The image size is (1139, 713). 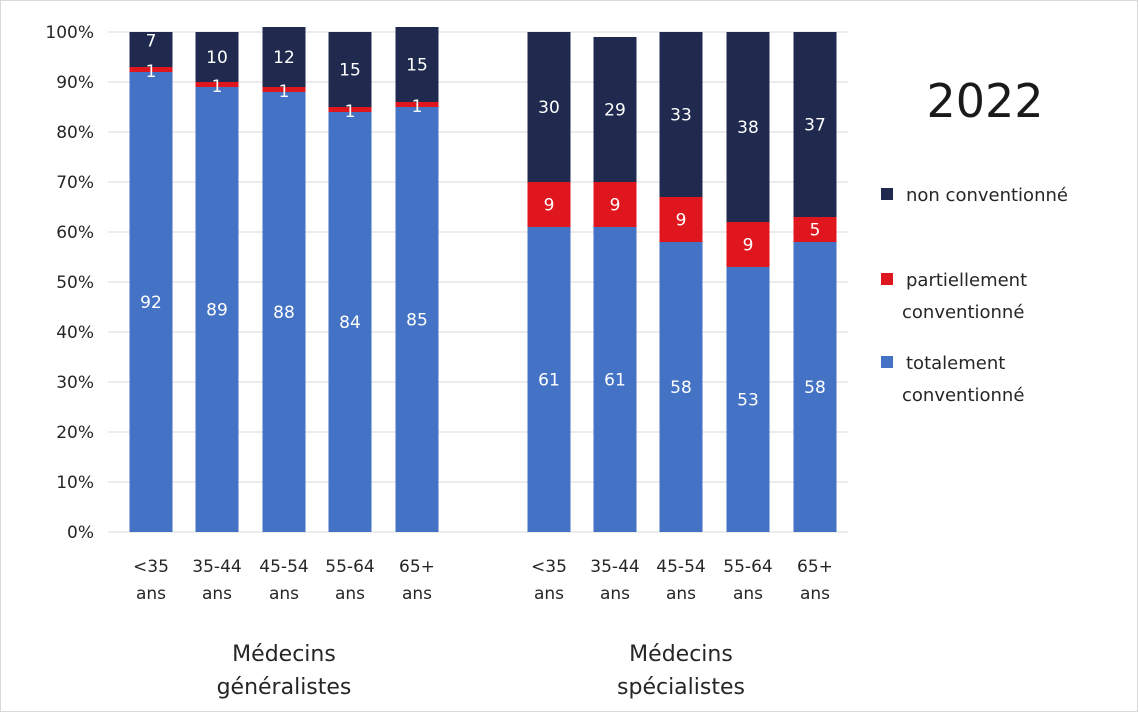 What do you see at coordinates (987, 195) in the screenshot?
I see `legend-label: non conventionné` at bounding box center [987, 195].